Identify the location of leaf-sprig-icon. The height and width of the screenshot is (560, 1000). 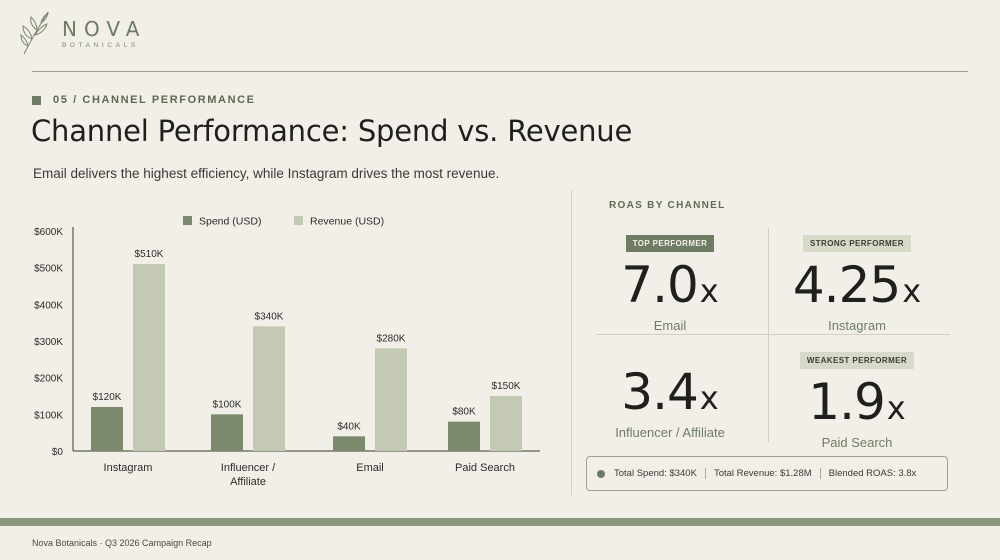
(34, 33).